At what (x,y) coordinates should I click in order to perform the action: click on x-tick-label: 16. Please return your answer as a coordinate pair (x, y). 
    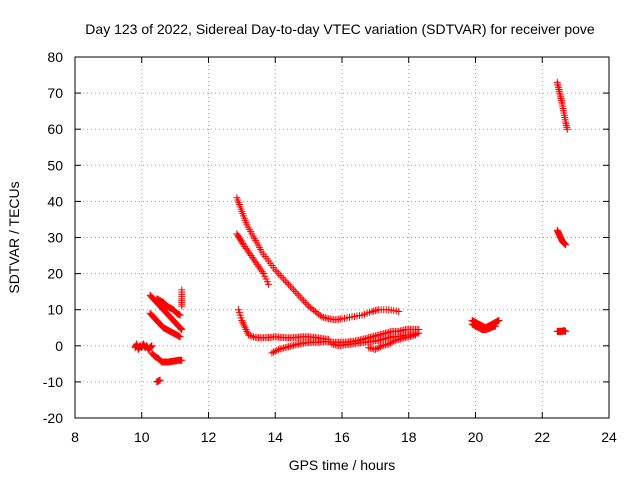
    Looking at the image, I should click on (342, 437).